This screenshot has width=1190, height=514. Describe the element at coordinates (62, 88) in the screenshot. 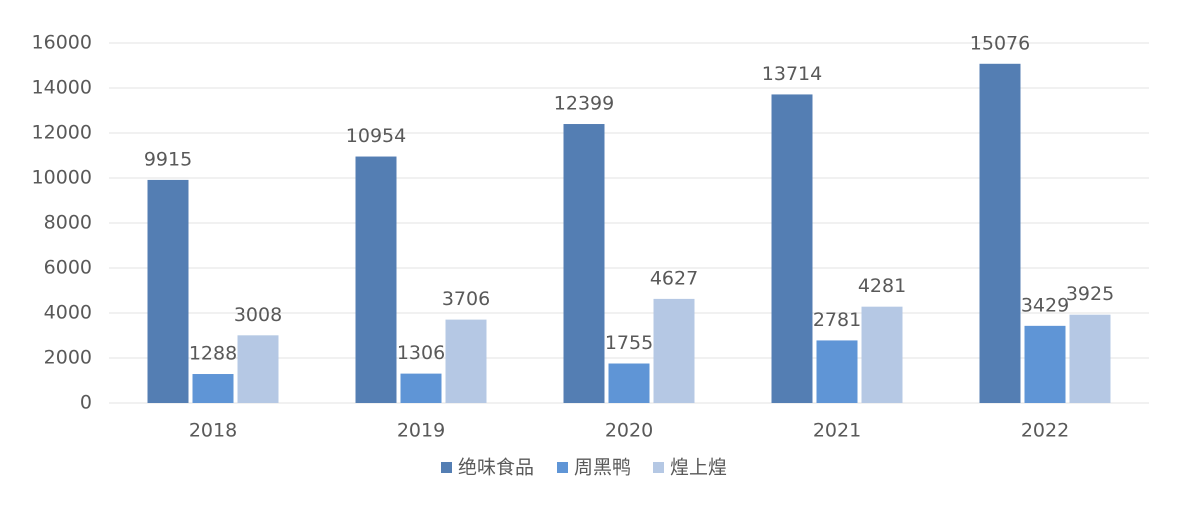

I see `y-tick-label: 14000` at that location.